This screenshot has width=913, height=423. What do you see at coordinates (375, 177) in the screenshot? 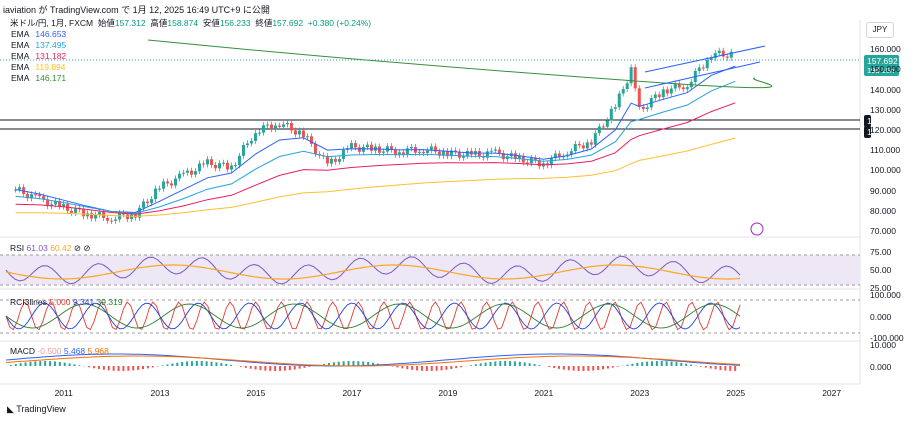
I see `ema-line` at bounding box center [375, 177].